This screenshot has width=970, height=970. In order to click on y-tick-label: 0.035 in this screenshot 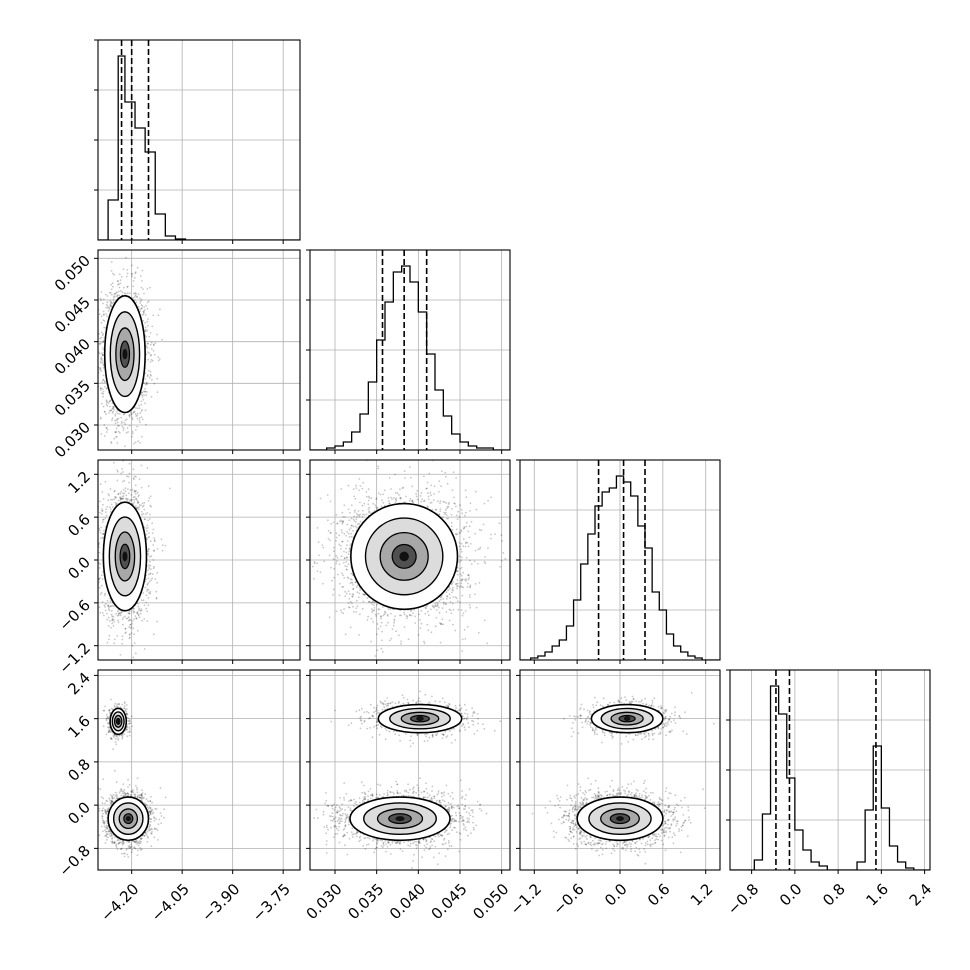, I will do `click(72, 398)`.